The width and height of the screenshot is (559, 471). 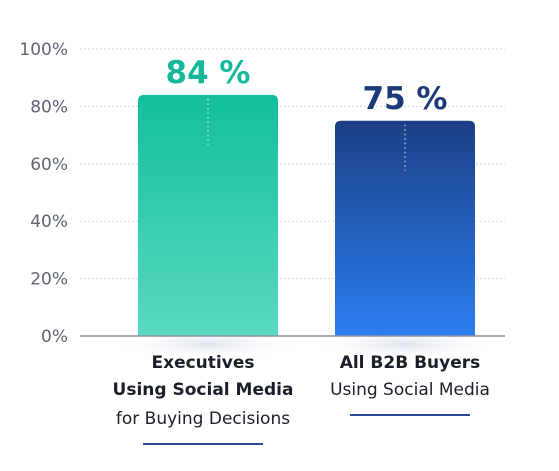 I want to click on y-tick-label: 60%, so click(x=49, y=165).